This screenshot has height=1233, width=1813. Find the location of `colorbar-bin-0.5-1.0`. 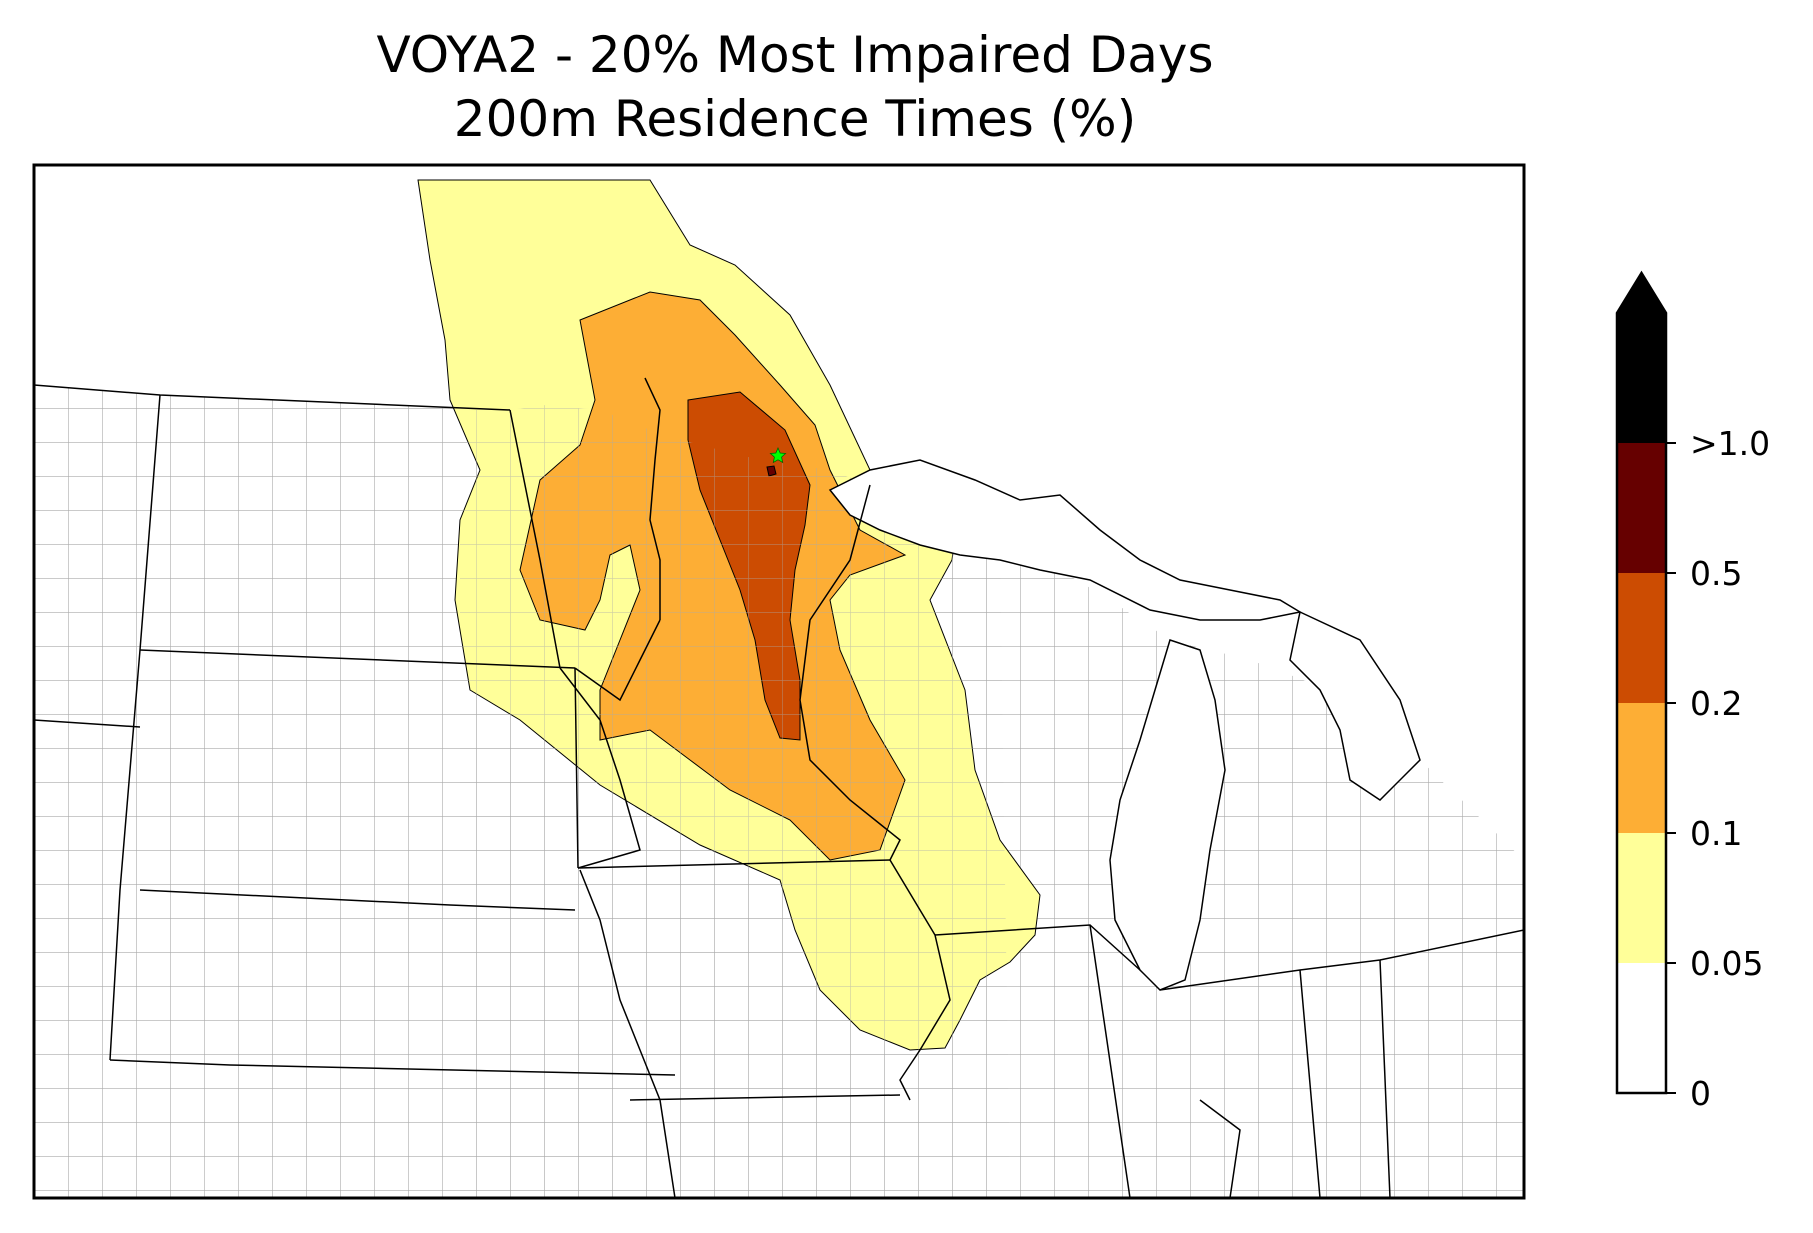

colorbar-bin-0.5-1.0 is located at coordinates (1641, 508).